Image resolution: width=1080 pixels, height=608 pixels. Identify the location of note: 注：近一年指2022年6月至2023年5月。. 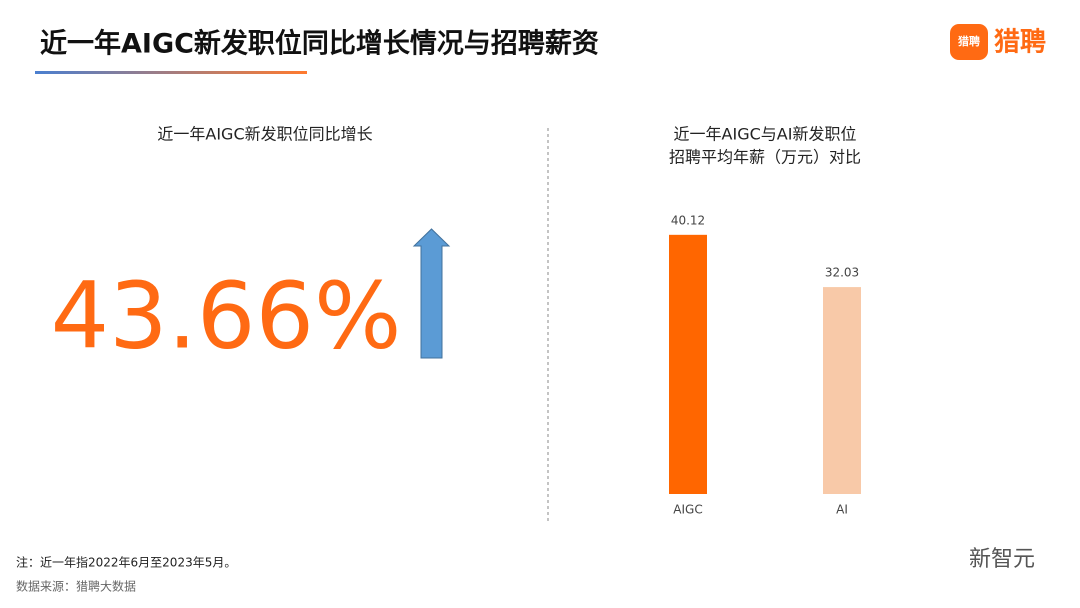
(126, 562).